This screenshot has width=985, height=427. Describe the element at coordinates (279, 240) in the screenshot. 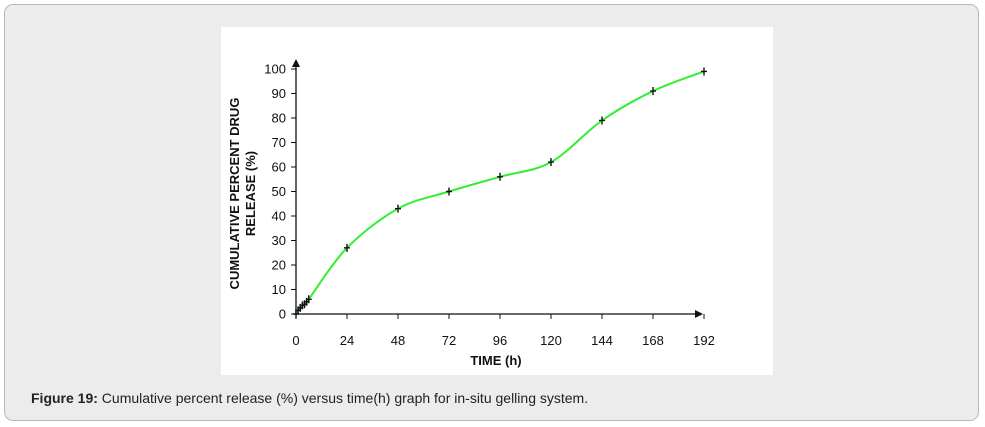

I see `y-tick-label: 30` at that location.